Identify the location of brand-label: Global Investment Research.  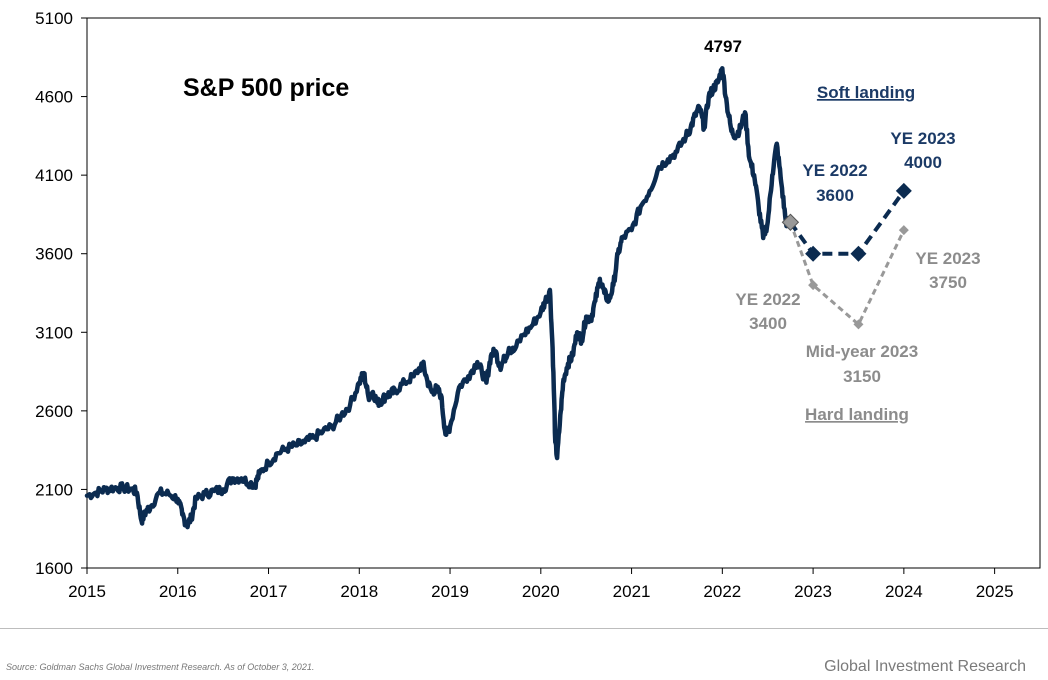
(925, 666).